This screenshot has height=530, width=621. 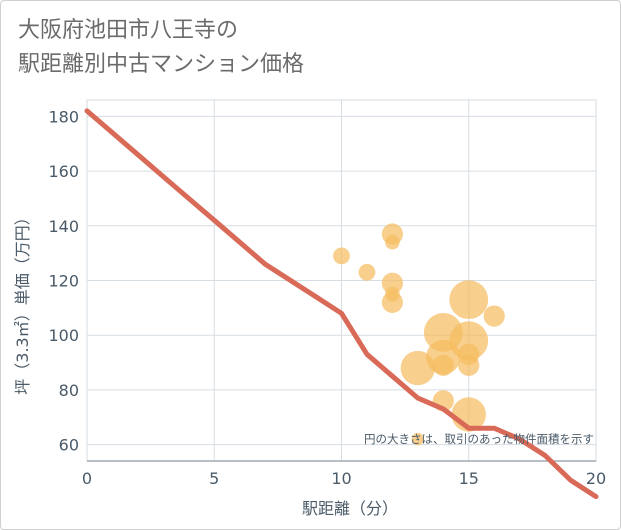 What do you see at coordinates (161, 48) in the screenshot?
I see `chart-title: 大阪府池田市八王寺の 駅距離別中古マンション価格` at bounding box center [161, 48].